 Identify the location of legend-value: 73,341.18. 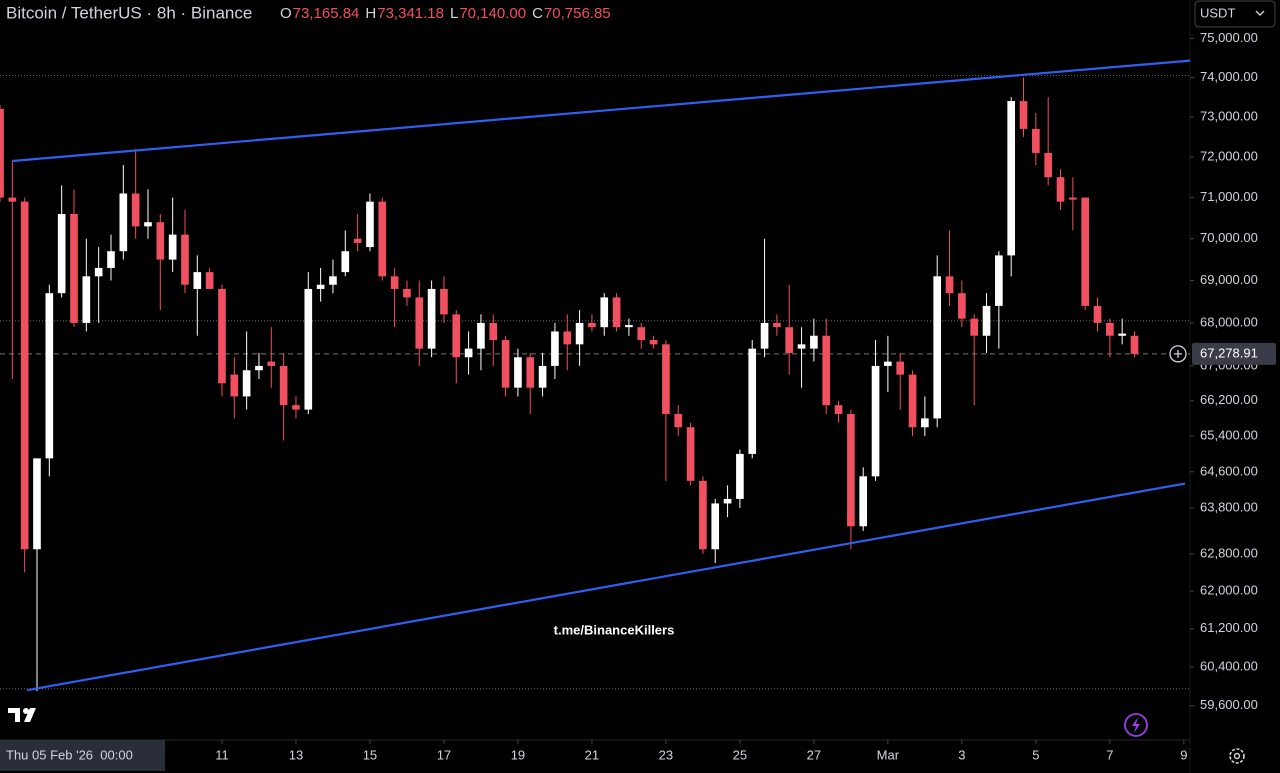
(410, 13).